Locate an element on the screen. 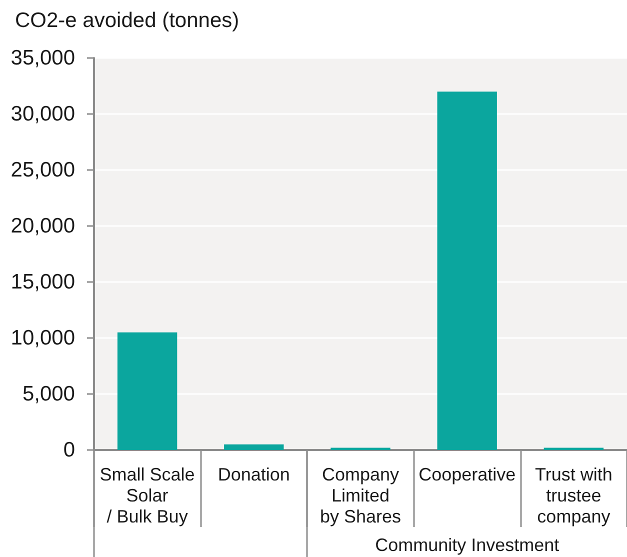 The width and height of the screenshot is (627, 557). x-tick-label: Company Limited by Shares is located at coordinates (361, 495).